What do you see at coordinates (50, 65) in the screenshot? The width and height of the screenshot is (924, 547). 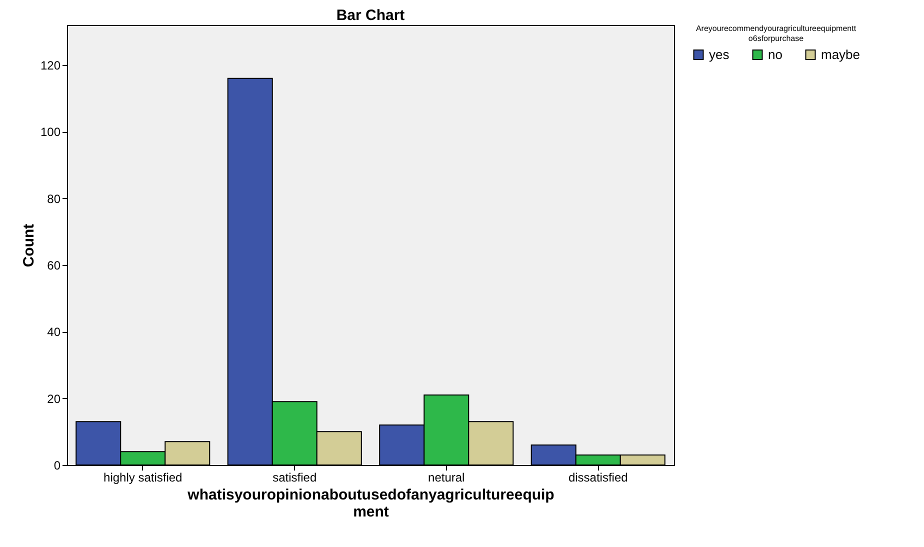 I see `y-tick-label: 120` at bounding box center [50, 65].